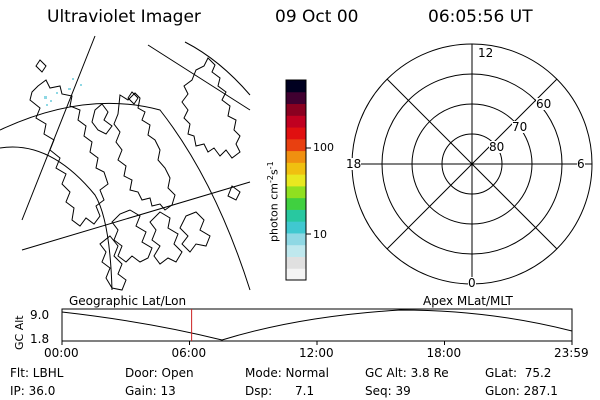 The height and width of the screenshot is (400, 600). Describe the element at coordinates (521, 391) in the screenshot. I see `geo-longitude-field: GLon: 287.1` at that location.